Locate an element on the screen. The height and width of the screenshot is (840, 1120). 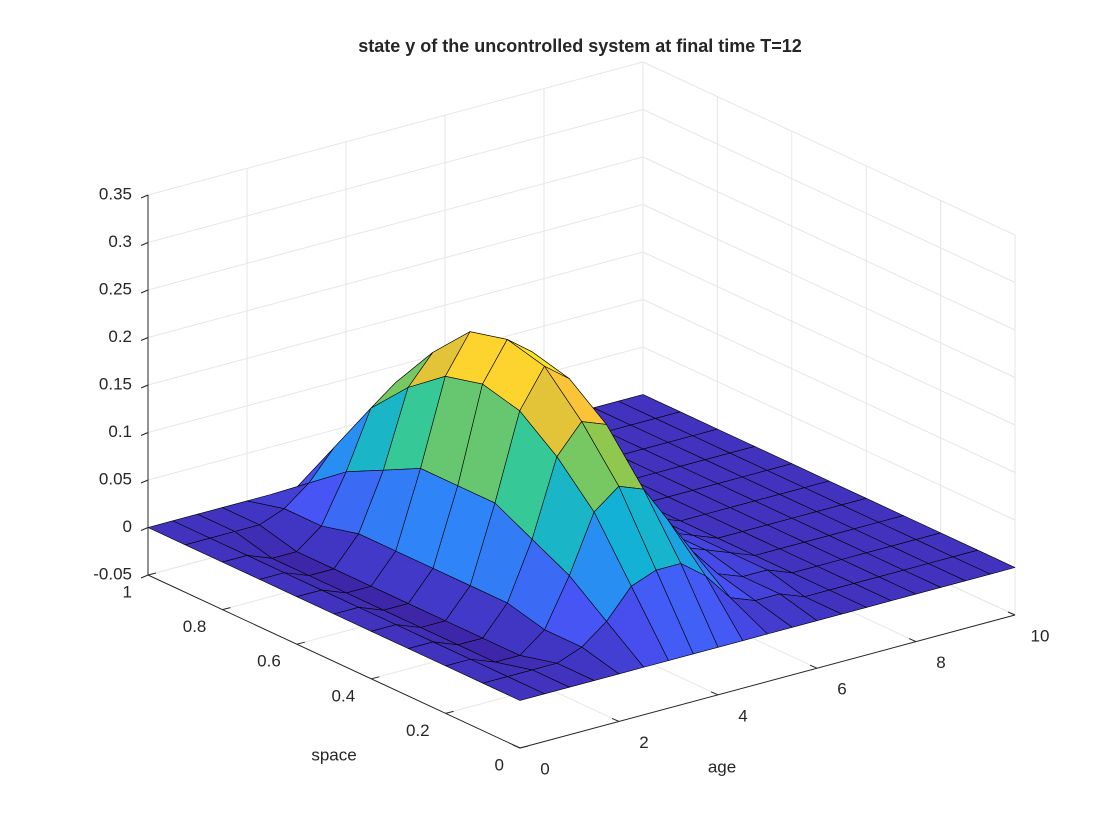
z-tick-label: 0.1 is located at coordinates (120, 431).